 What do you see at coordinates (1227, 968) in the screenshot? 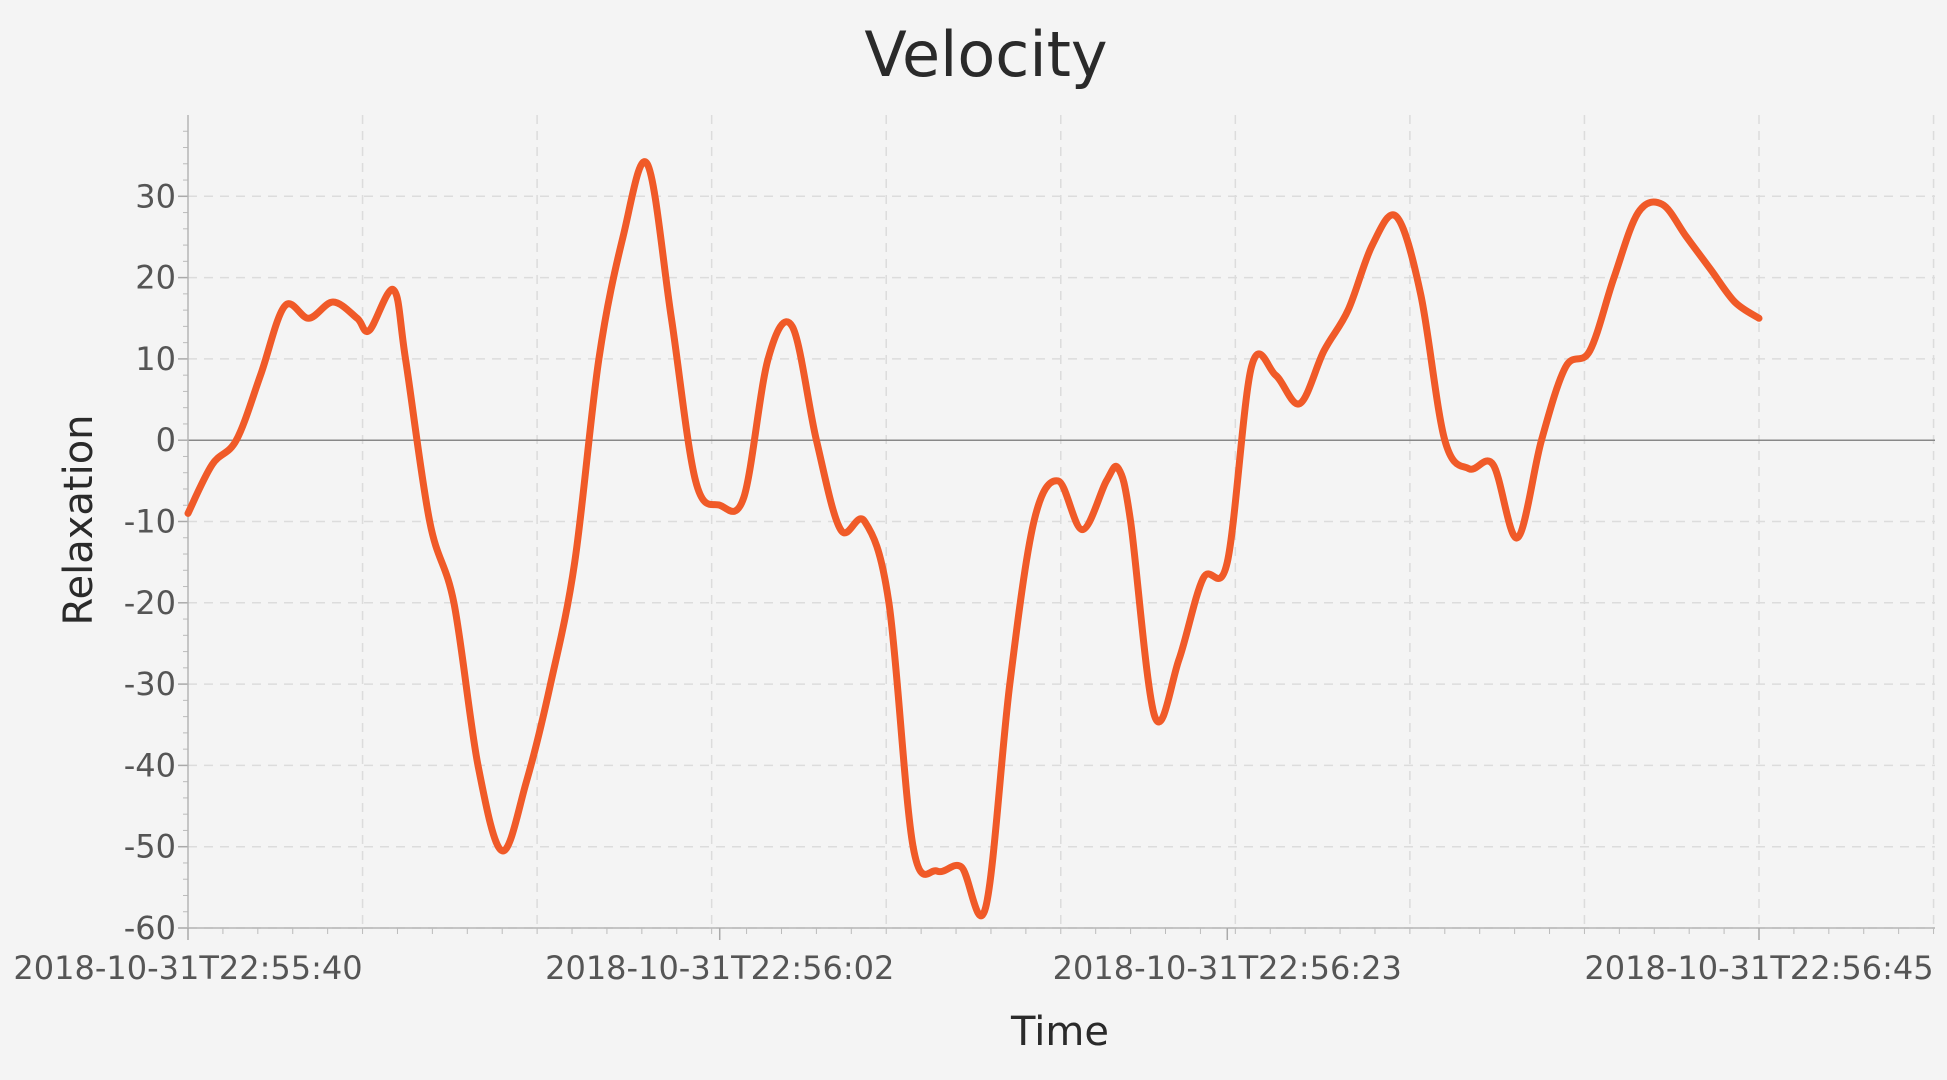
I see `x-tick-label: 2018-10-31T22:56:23` at bounding box center [1227, 968].